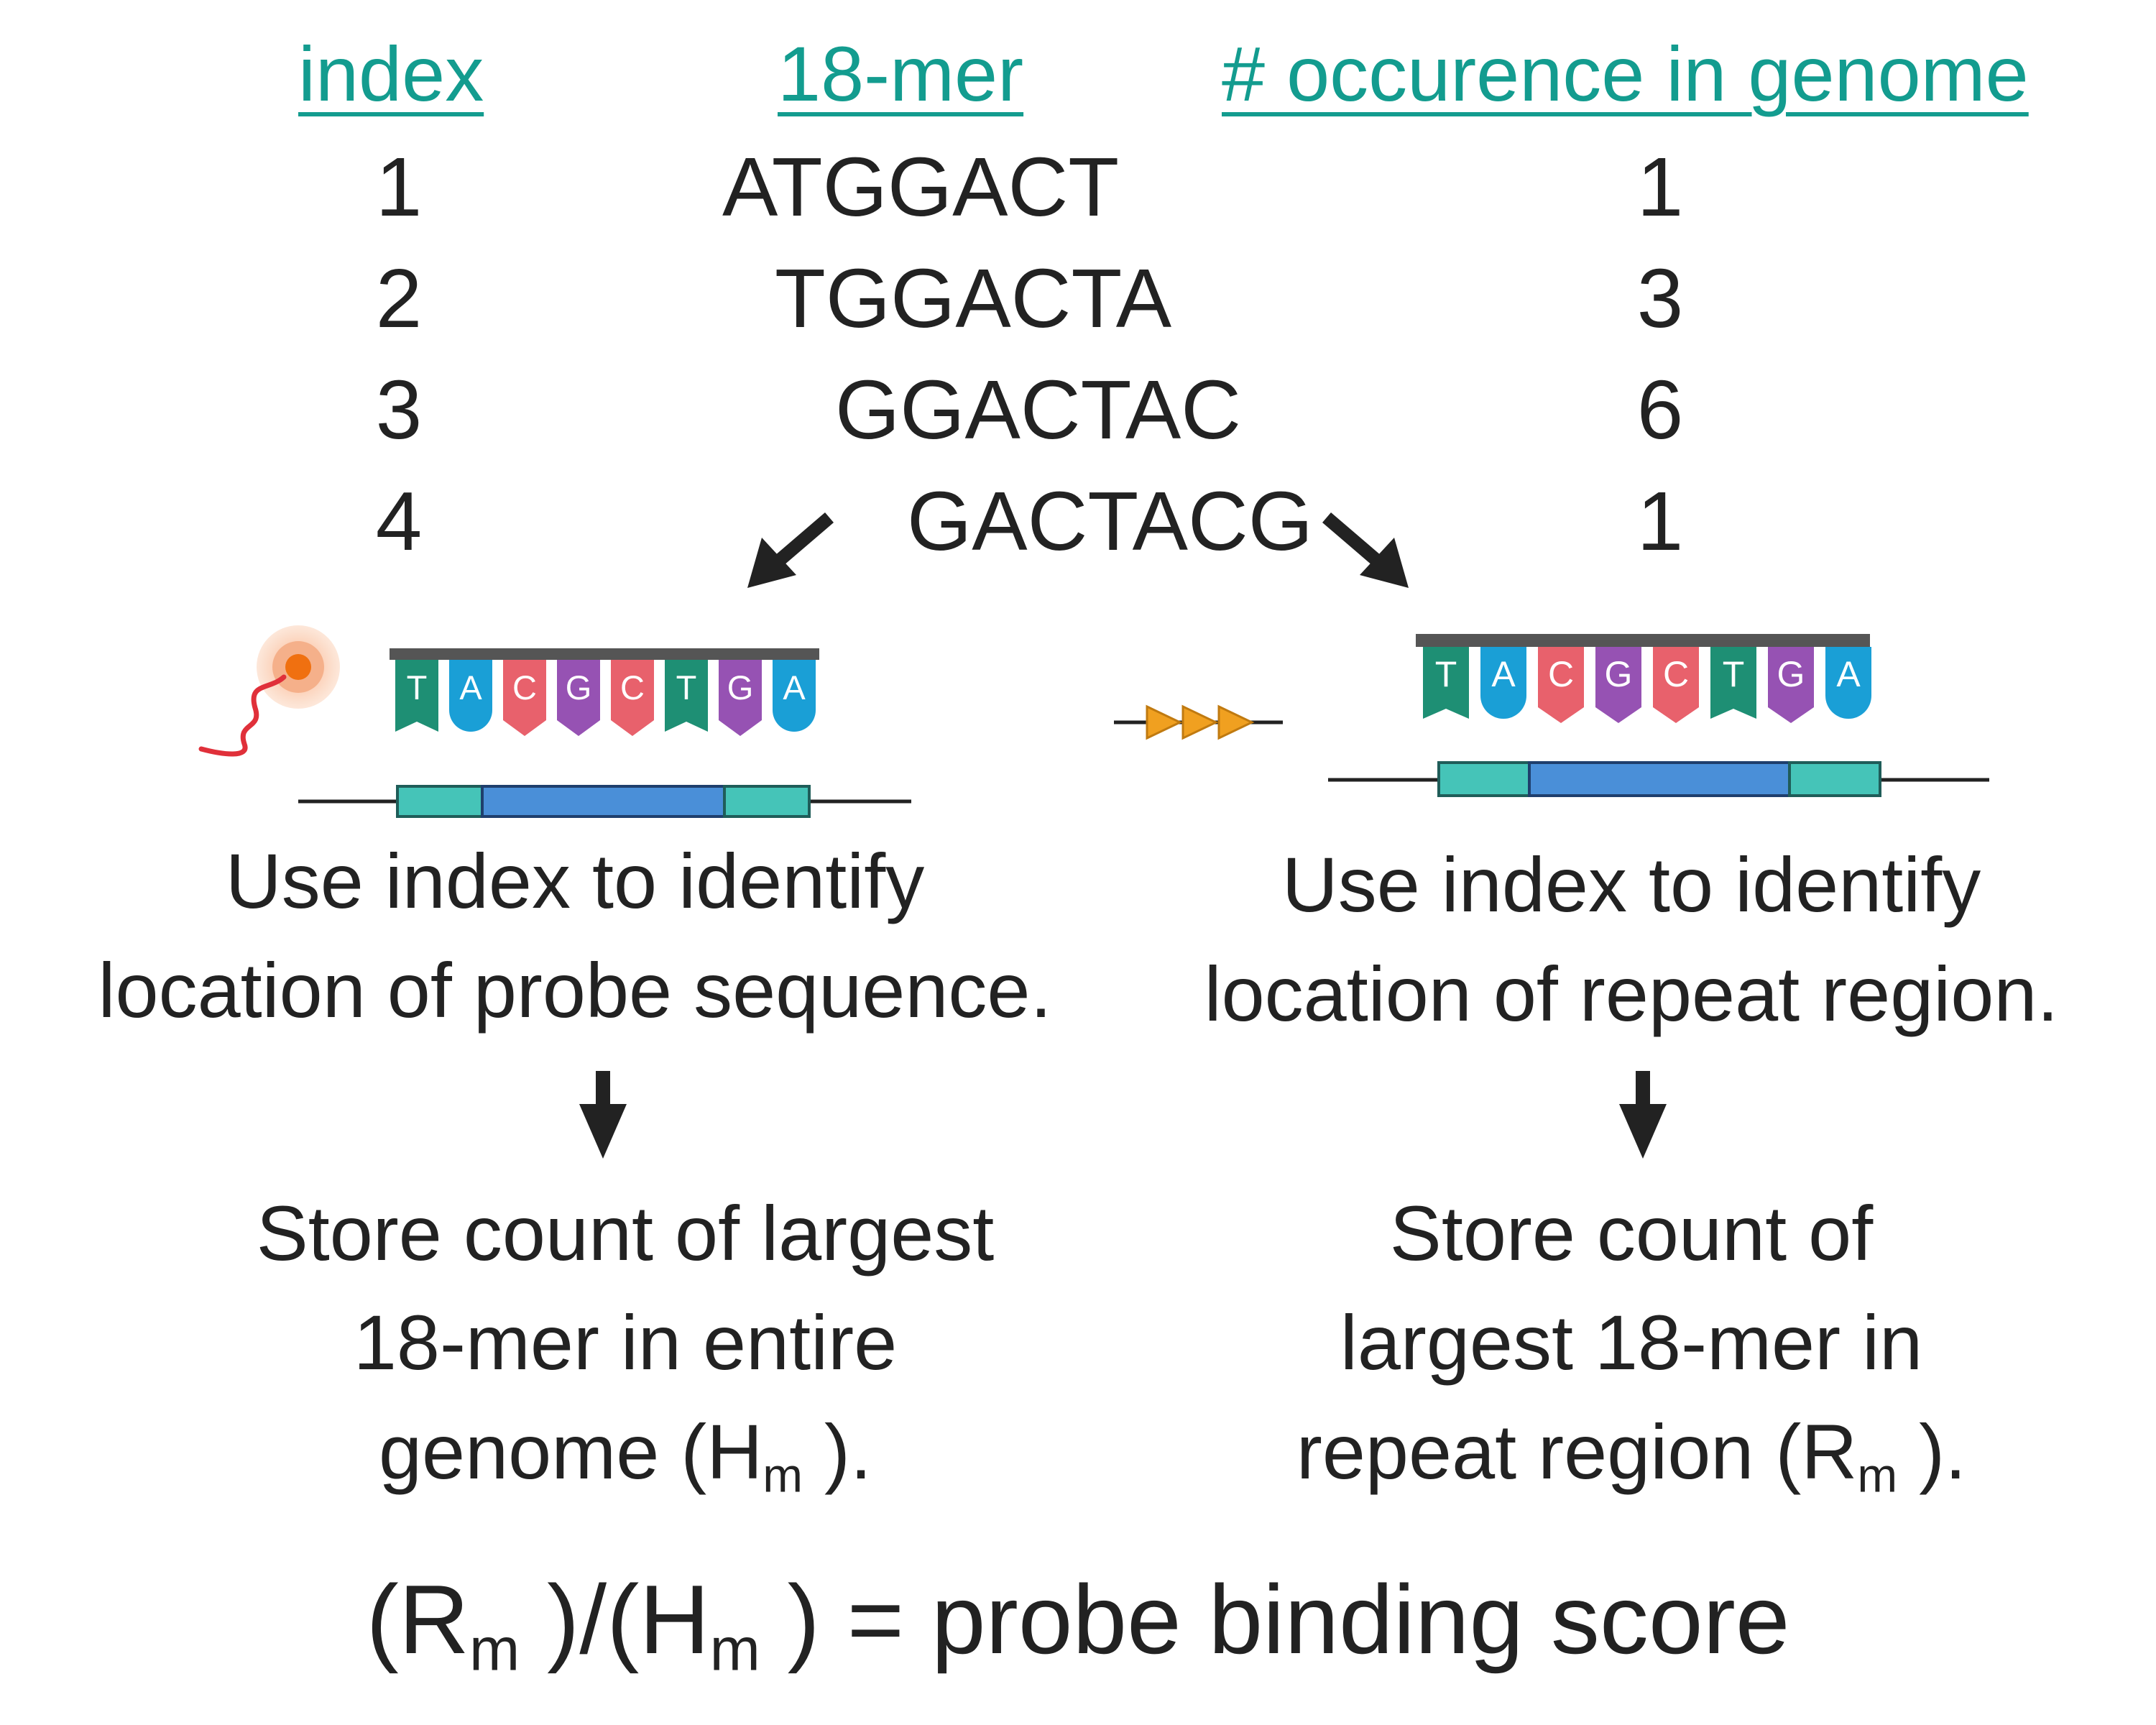 The width and height of the screenshot is (2156, 1725). What do you see at coordinates (974, 298) in the screenshot?
I see `kmer-sequence: TGGACTA` at bounding box center [974, 298].